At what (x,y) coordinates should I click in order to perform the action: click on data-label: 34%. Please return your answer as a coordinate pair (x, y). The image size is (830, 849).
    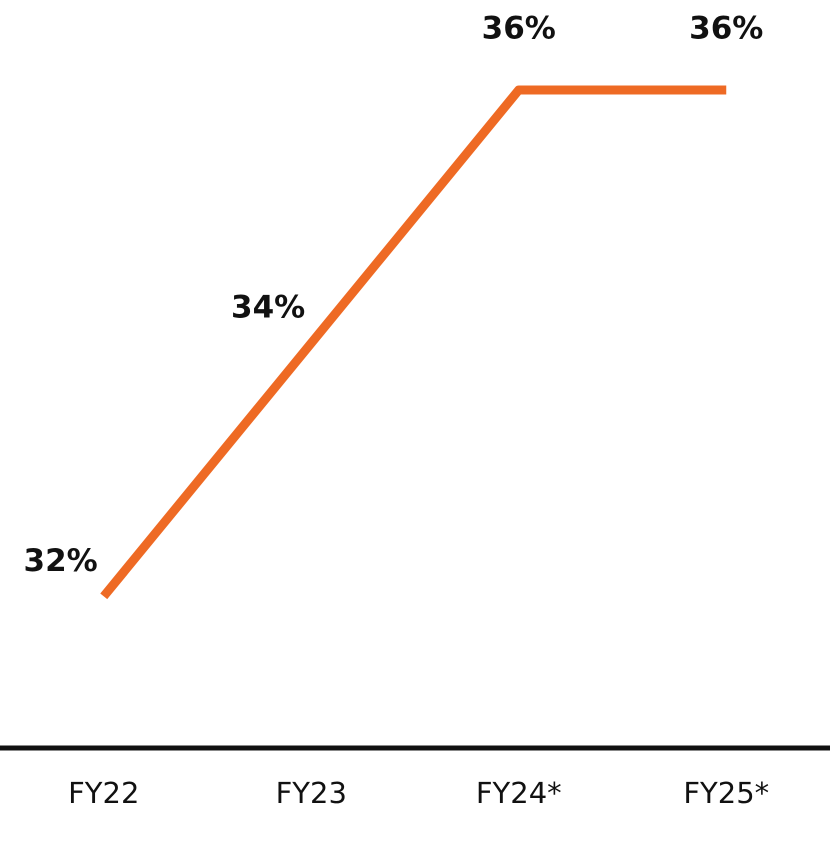
    Looking at the image, I should click on (268, 308).